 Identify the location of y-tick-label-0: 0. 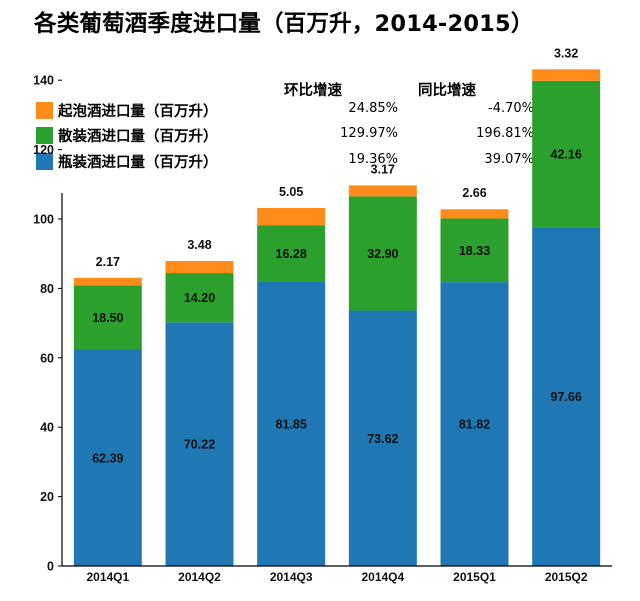
(50, 567).